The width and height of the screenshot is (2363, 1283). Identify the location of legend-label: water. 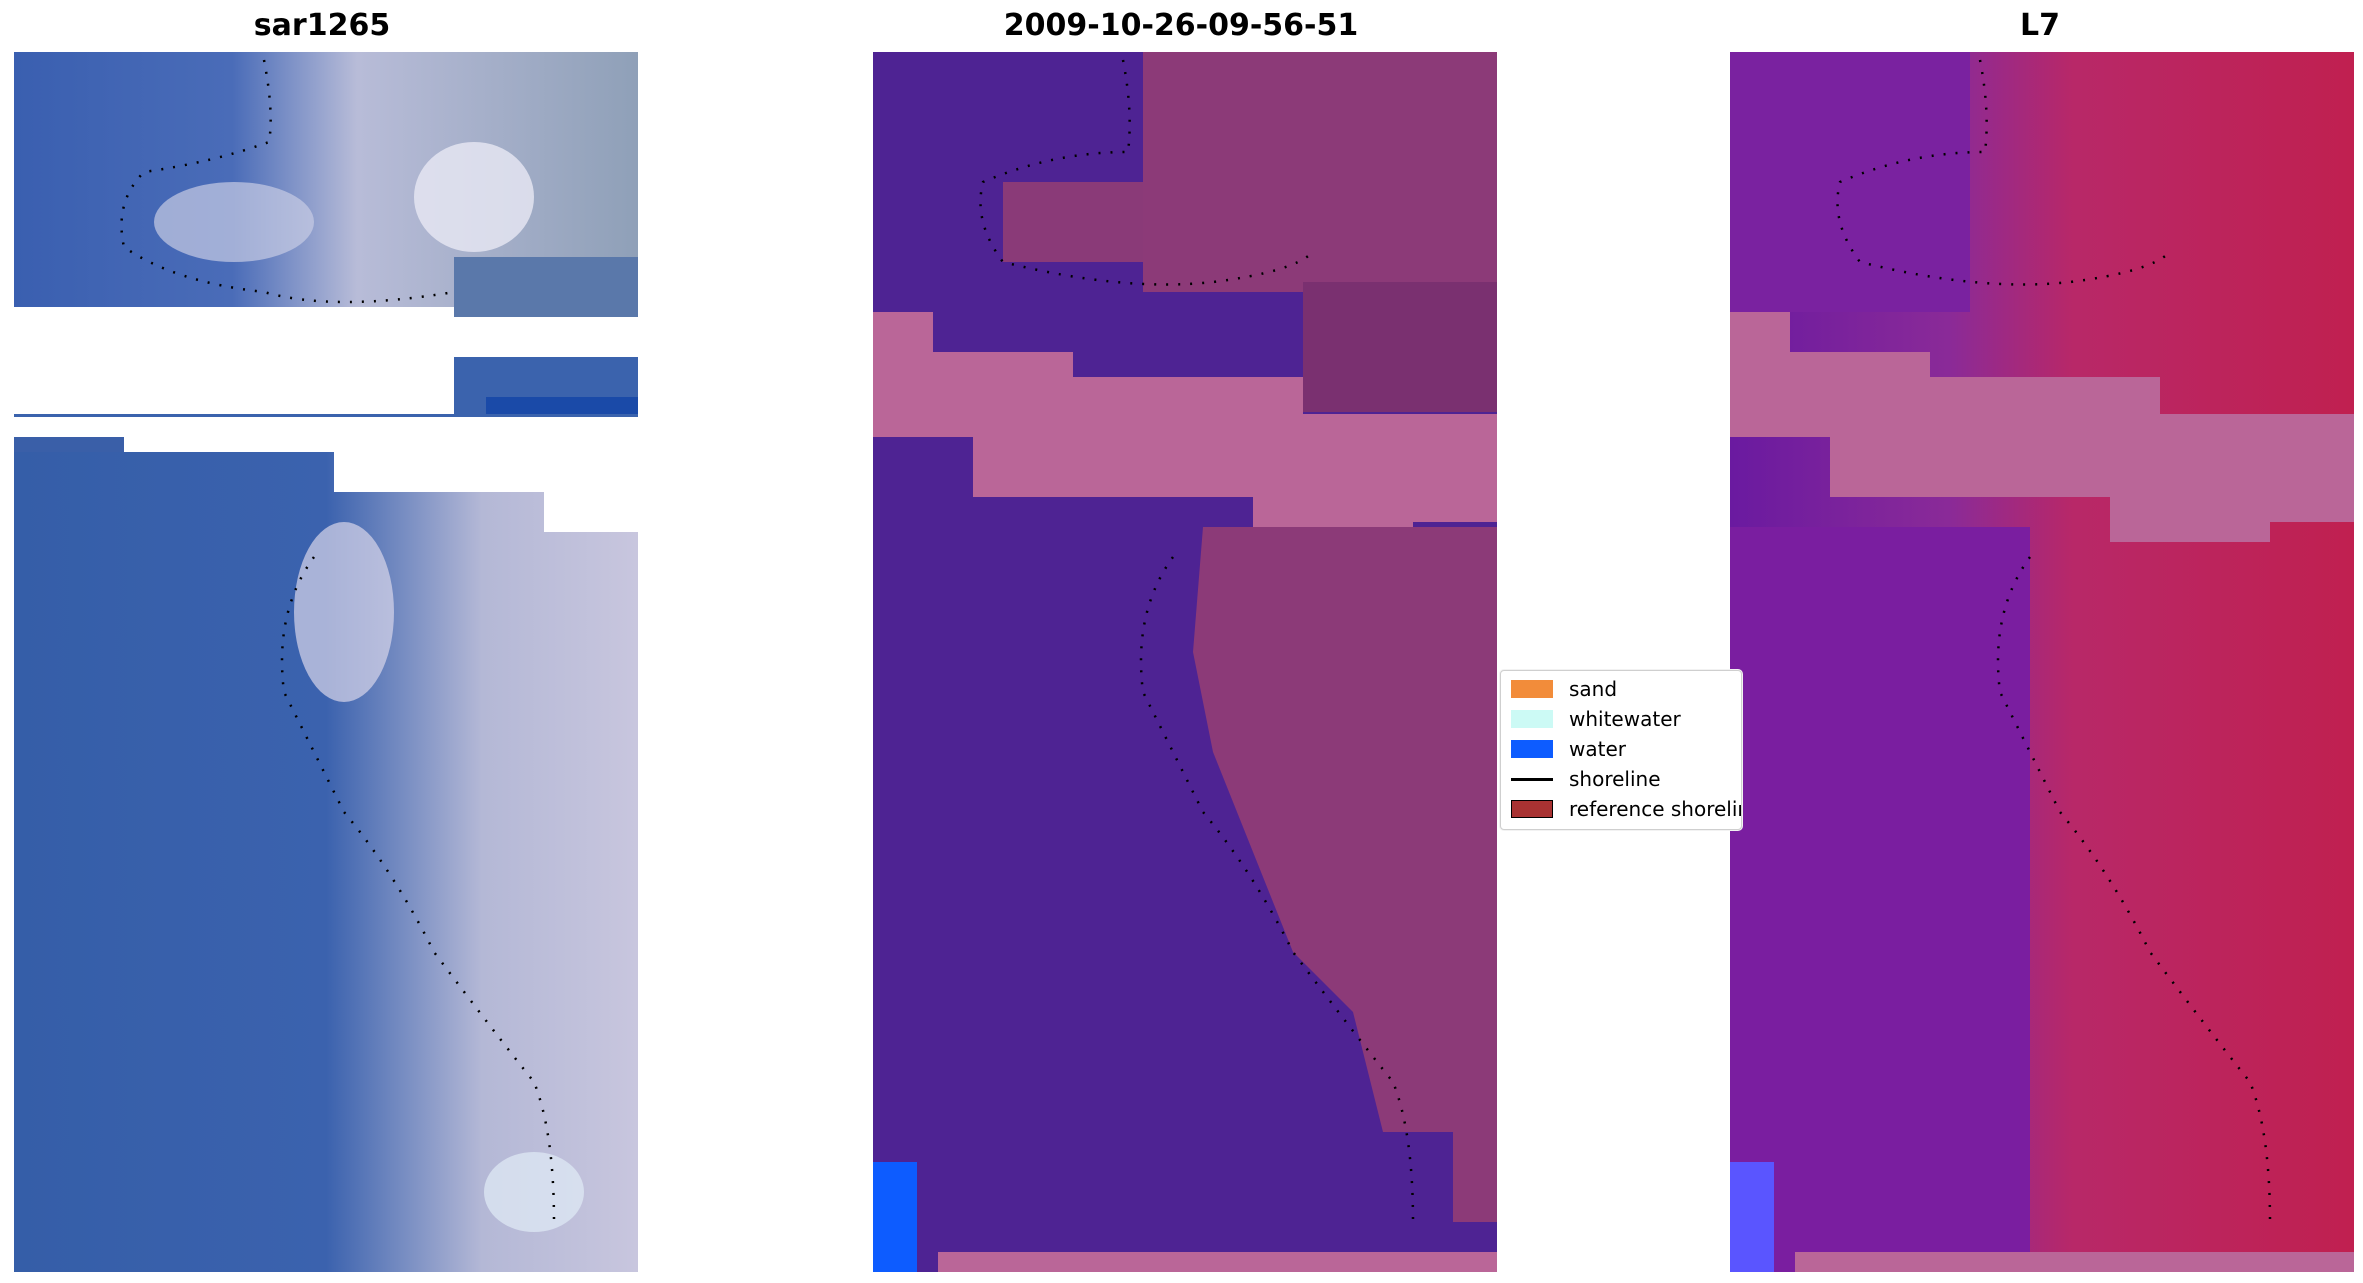
(1597, 749).